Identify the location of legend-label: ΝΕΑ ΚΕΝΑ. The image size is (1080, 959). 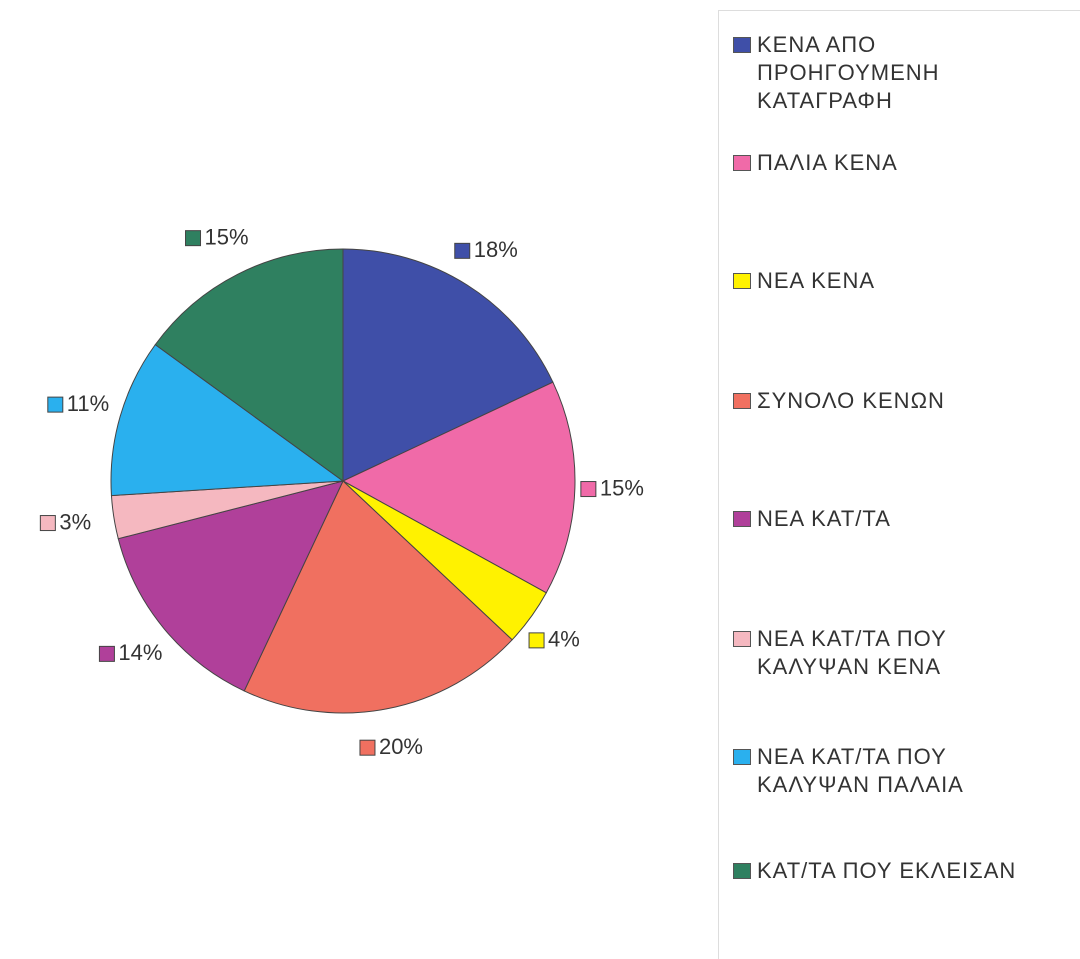
(816, 280).